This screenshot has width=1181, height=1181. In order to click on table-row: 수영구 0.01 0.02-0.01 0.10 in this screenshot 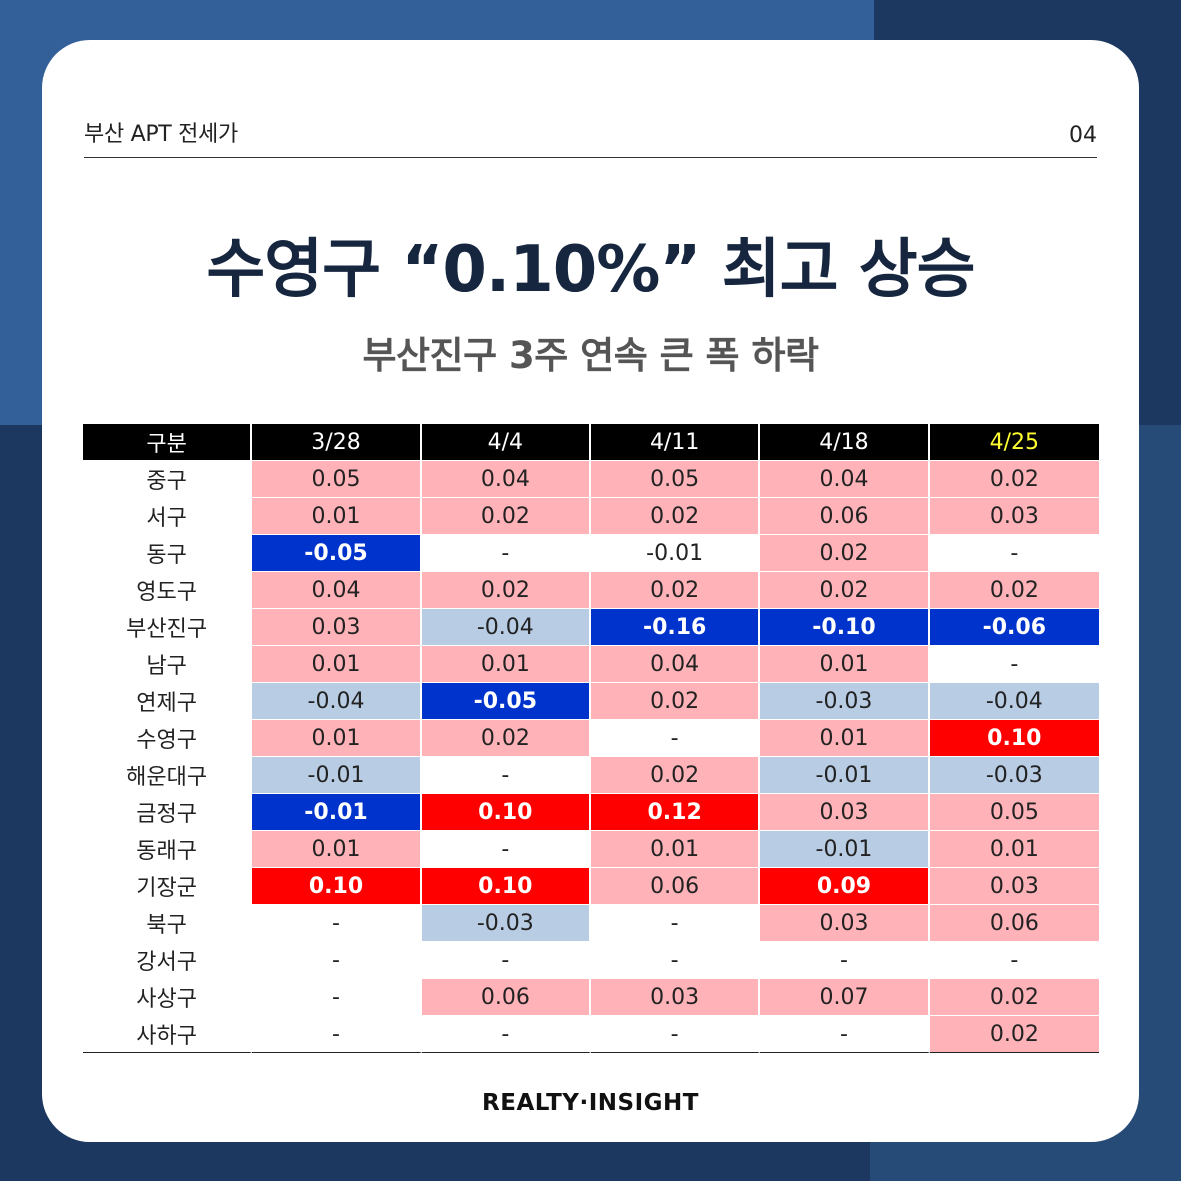, I will do `click(591, 737)`.